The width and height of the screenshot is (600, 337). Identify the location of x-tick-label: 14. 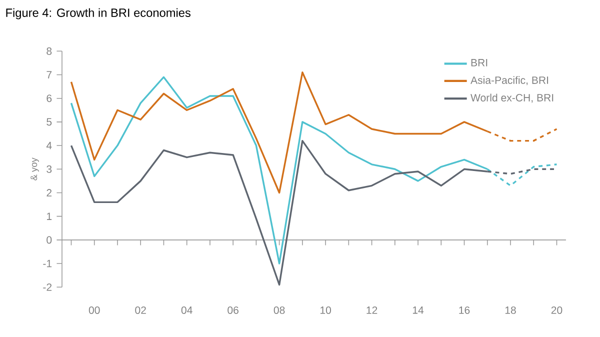
(418, 310).